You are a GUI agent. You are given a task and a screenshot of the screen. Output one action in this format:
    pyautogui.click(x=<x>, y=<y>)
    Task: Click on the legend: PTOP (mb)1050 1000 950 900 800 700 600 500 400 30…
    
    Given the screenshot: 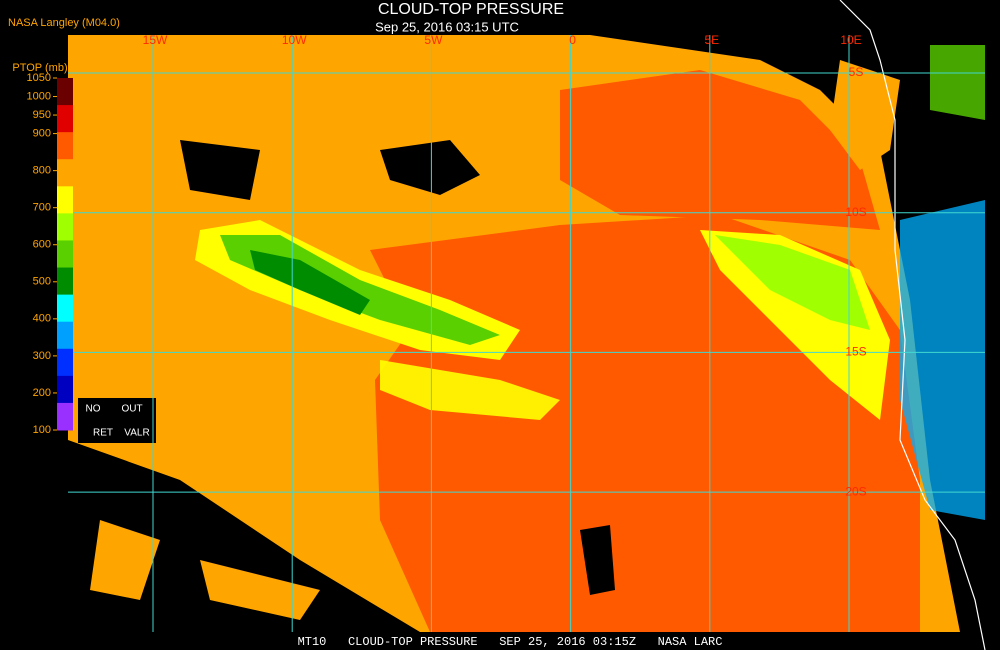 What is the action you would take?
    pyautogui.click(x=80, y=250)
    